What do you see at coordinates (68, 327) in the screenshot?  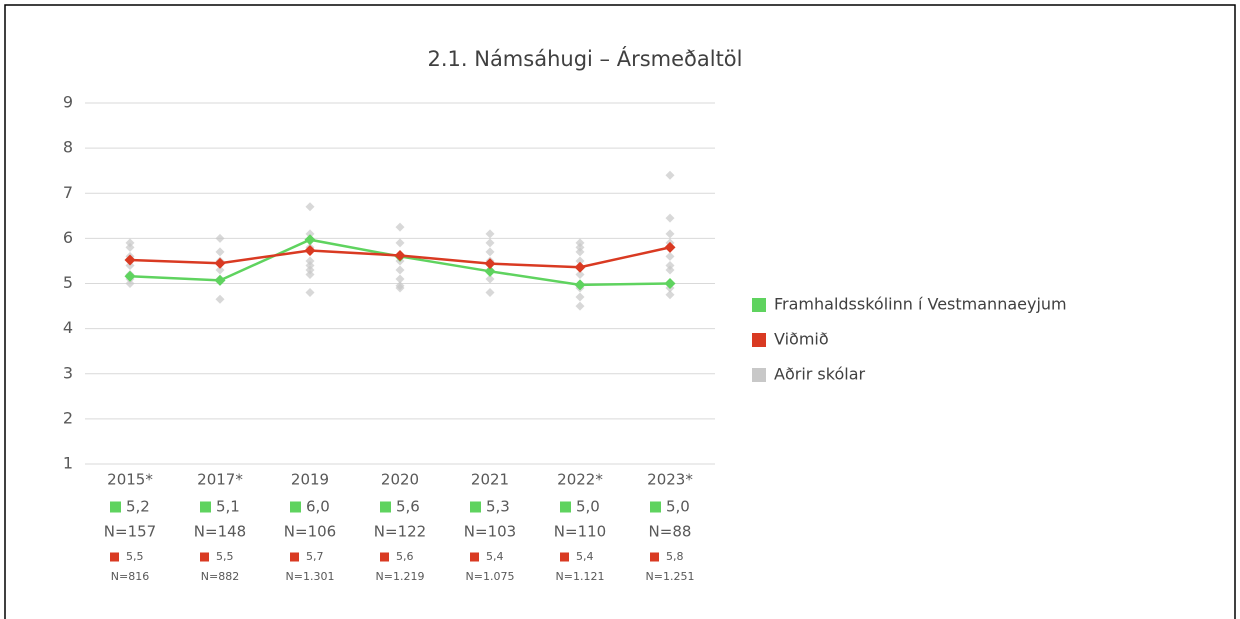 I see `y-tick-label: 4` at bounding box center [68, 327].